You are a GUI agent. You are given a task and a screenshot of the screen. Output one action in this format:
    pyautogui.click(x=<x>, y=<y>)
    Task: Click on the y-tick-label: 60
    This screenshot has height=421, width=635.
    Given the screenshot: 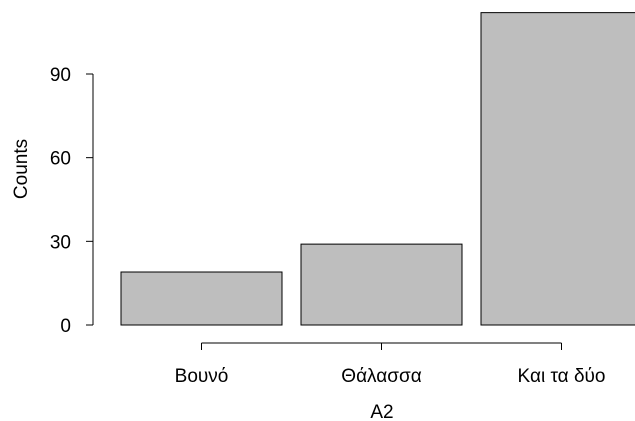 What is the action you would take?
    pyautogui.click(x=60, y=159)
    